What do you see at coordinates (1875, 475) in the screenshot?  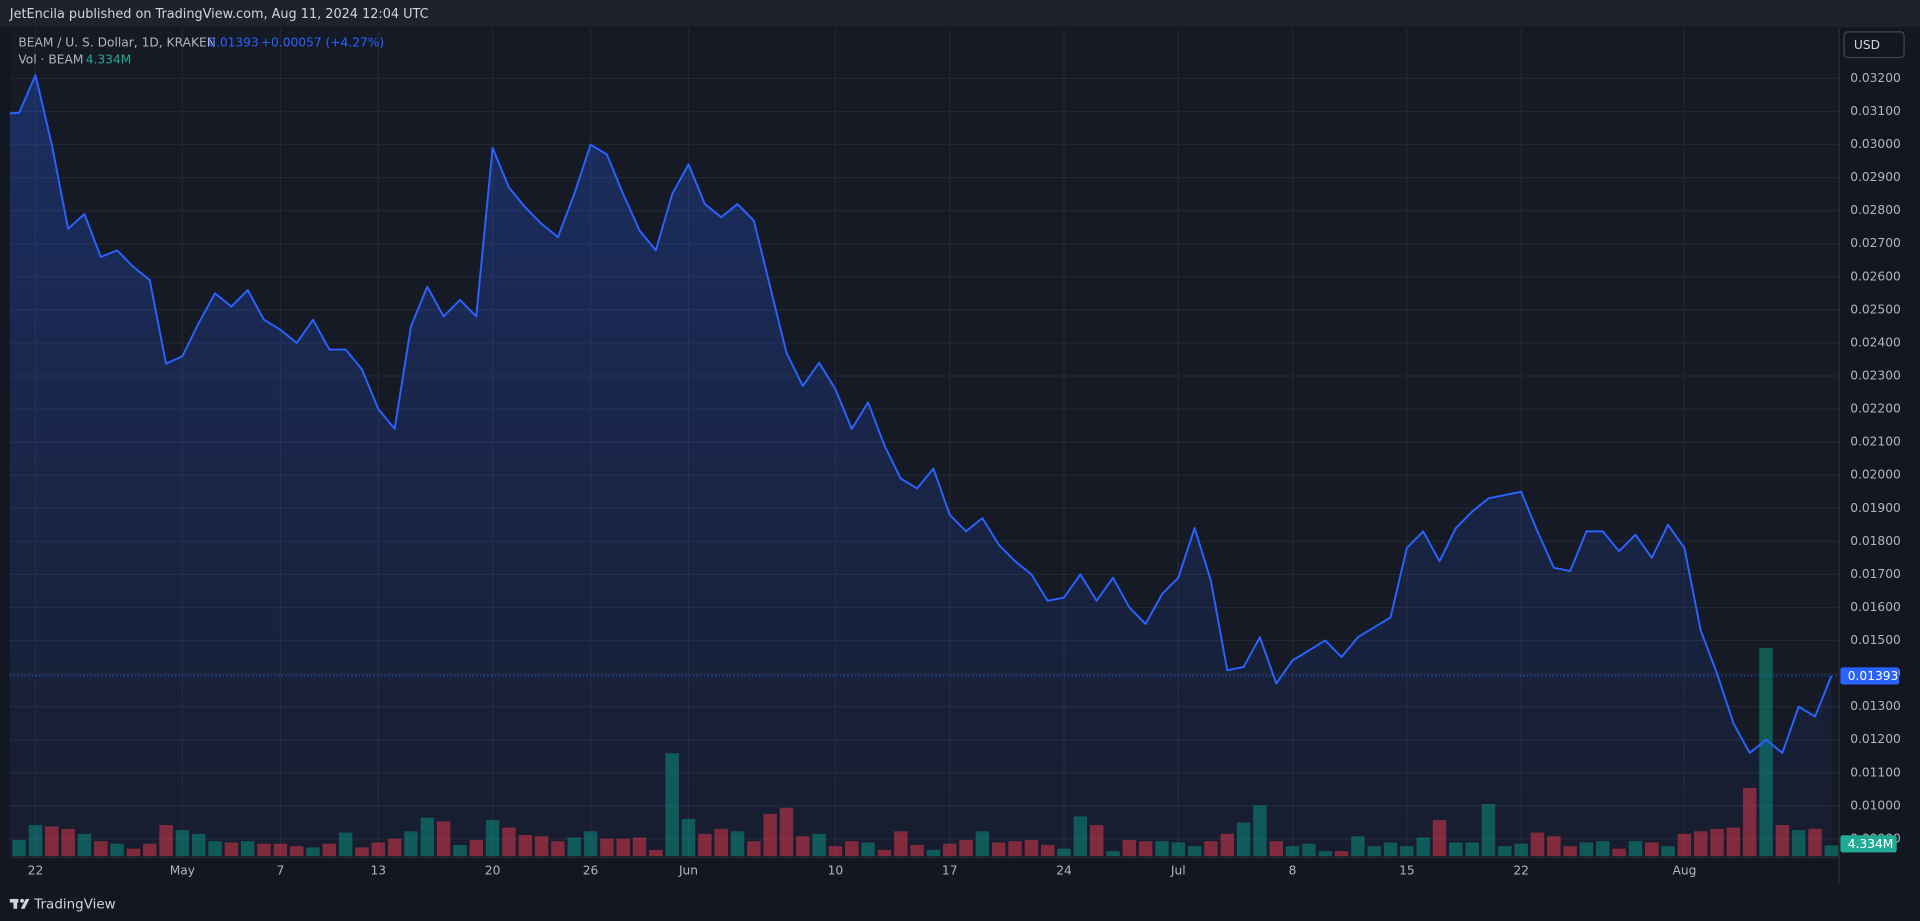 I see `y-tick-label: 0.02000` at bounding box center [1875, 475].